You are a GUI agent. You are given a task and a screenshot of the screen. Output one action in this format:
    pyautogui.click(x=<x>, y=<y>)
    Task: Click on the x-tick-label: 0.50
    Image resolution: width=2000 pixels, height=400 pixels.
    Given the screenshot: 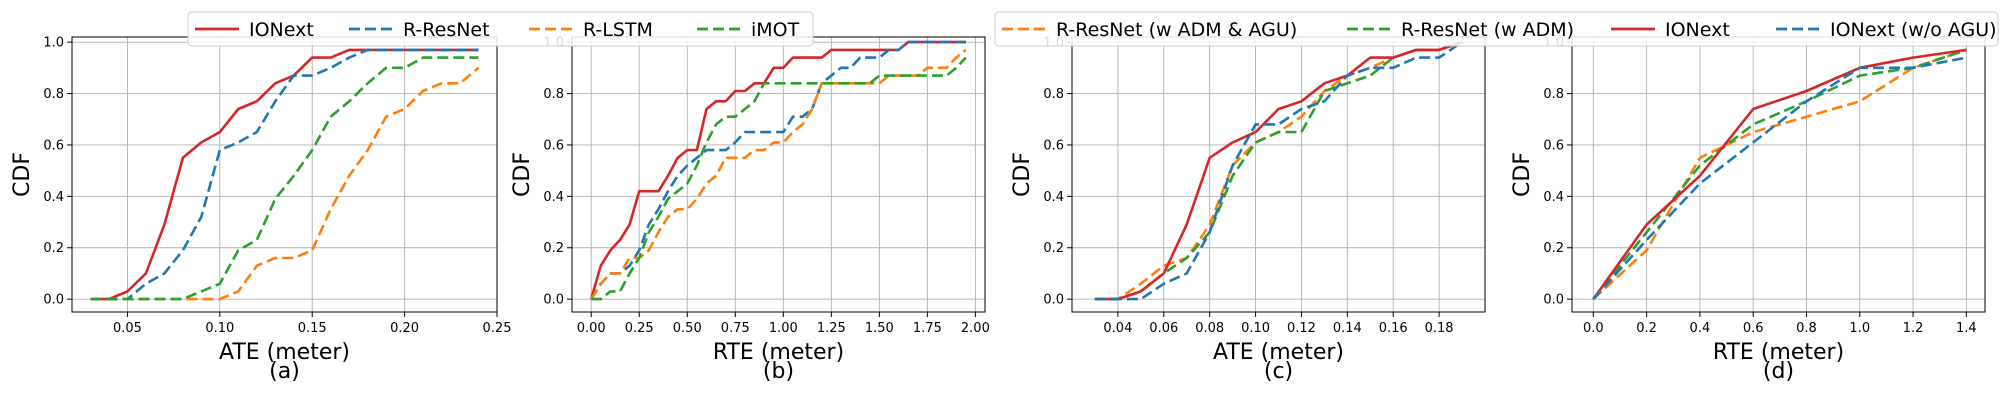 What is the action you would take?
    pyautogui.click(x=687, y=328)
    